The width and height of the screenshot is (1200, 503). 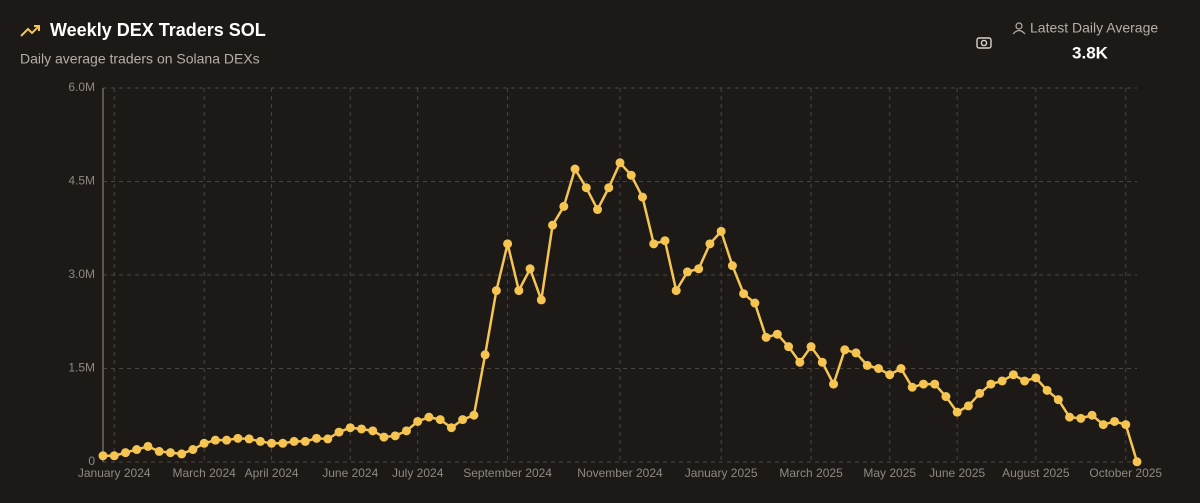 I want to click on x-tick-label: September 2024, so click(x=507, y=473).